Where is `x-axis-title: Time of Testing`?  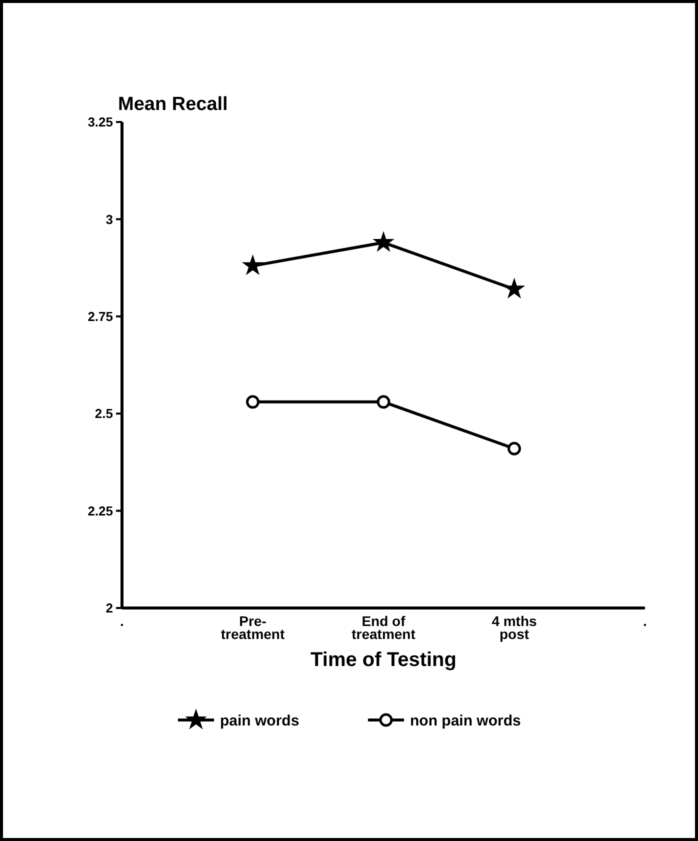
x-axis-title: Time of Testing is located at coordinates (383, 660).